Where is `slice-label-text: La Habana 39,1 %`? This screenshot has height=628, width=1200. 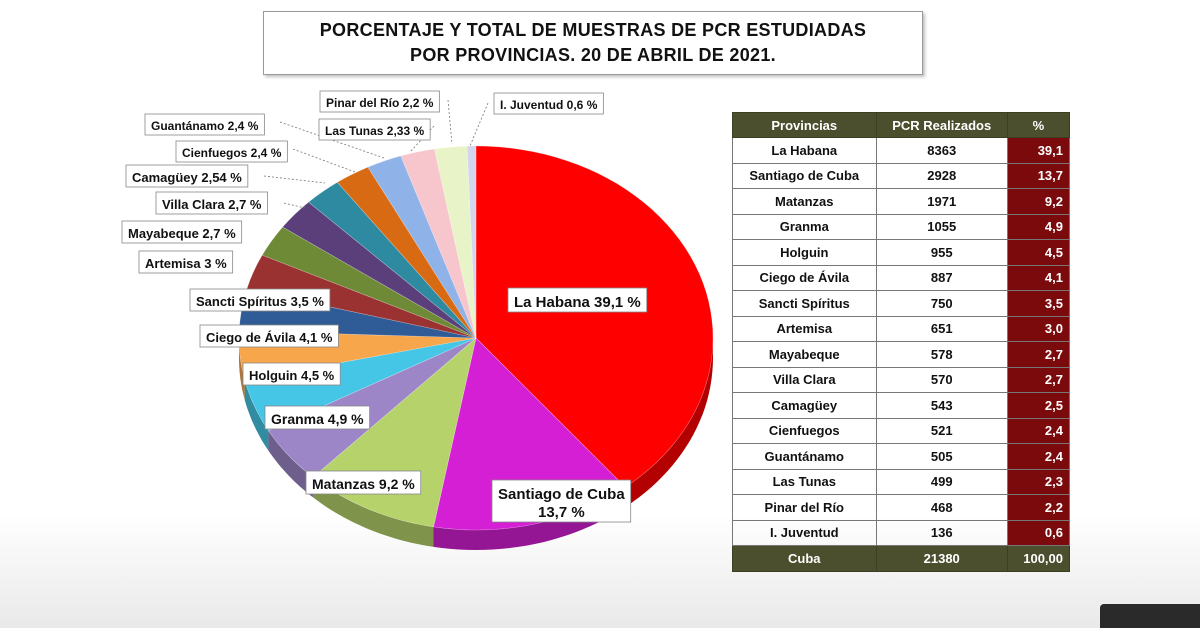 slice-label-text: La Habana 39,1 % is located at coordinates (577, 302).